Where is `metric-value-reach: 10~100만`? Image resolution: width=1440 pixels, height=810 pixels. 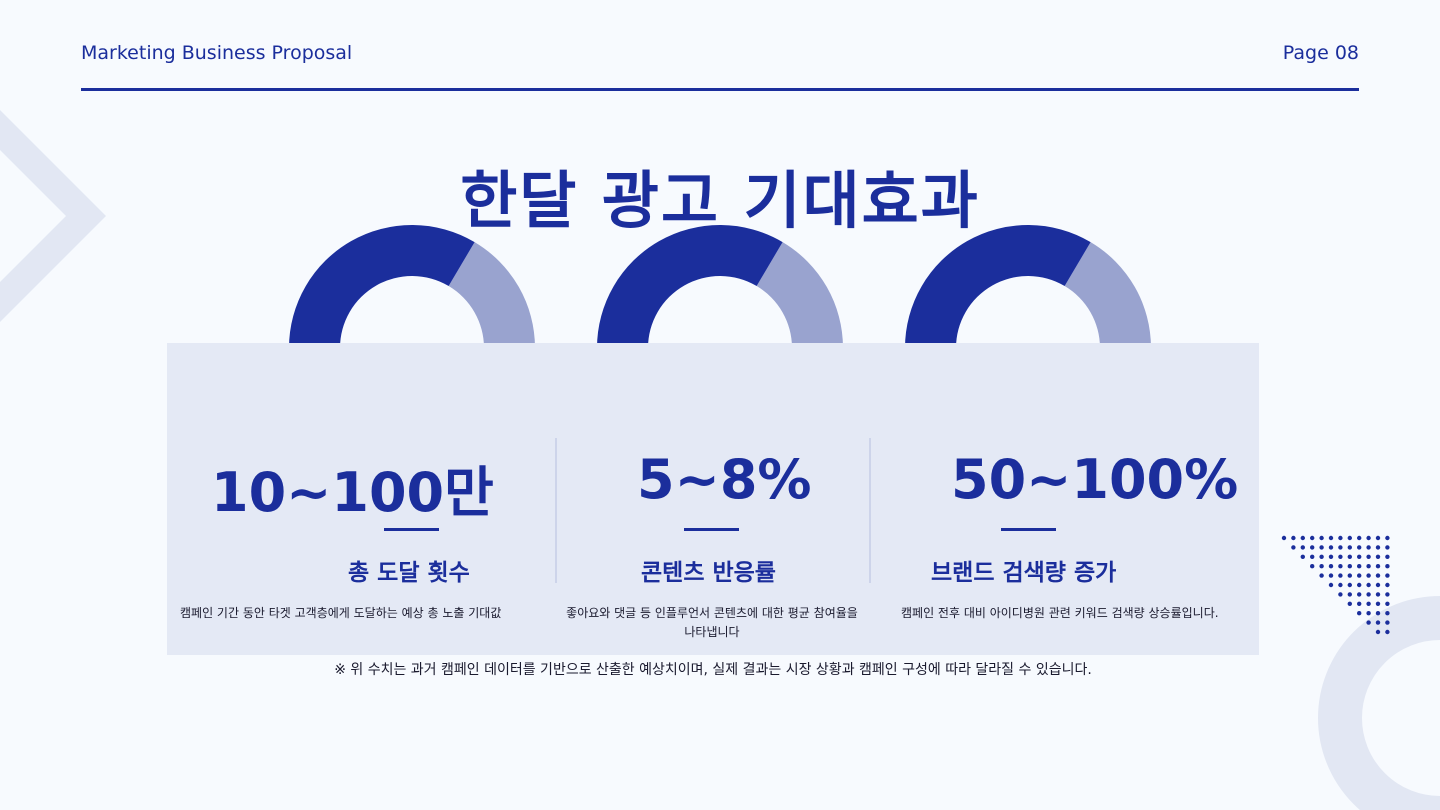
metric-value-reach: 10~100만 is located at coordinates (352, 492).